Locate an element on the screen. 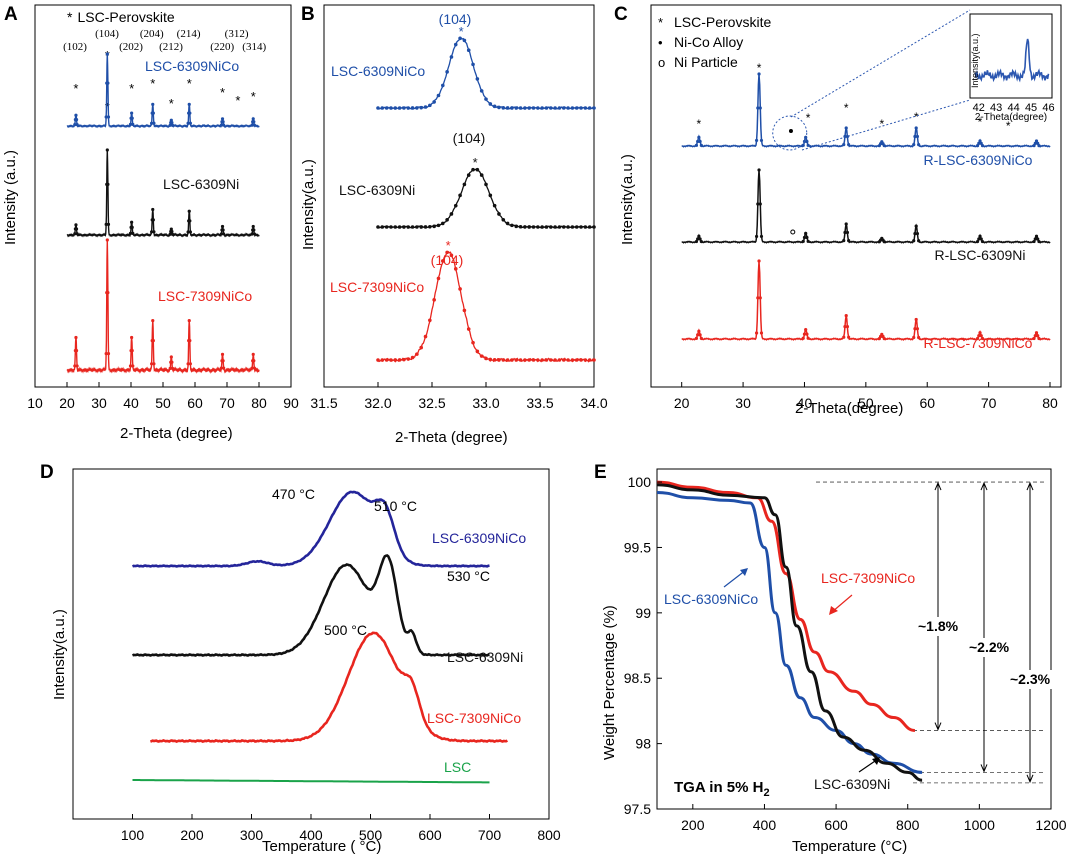 The width and height of the screenshot is (1079, 860). xrd-curve-LSC-7309NiCo is located at coordinates (163, 307).